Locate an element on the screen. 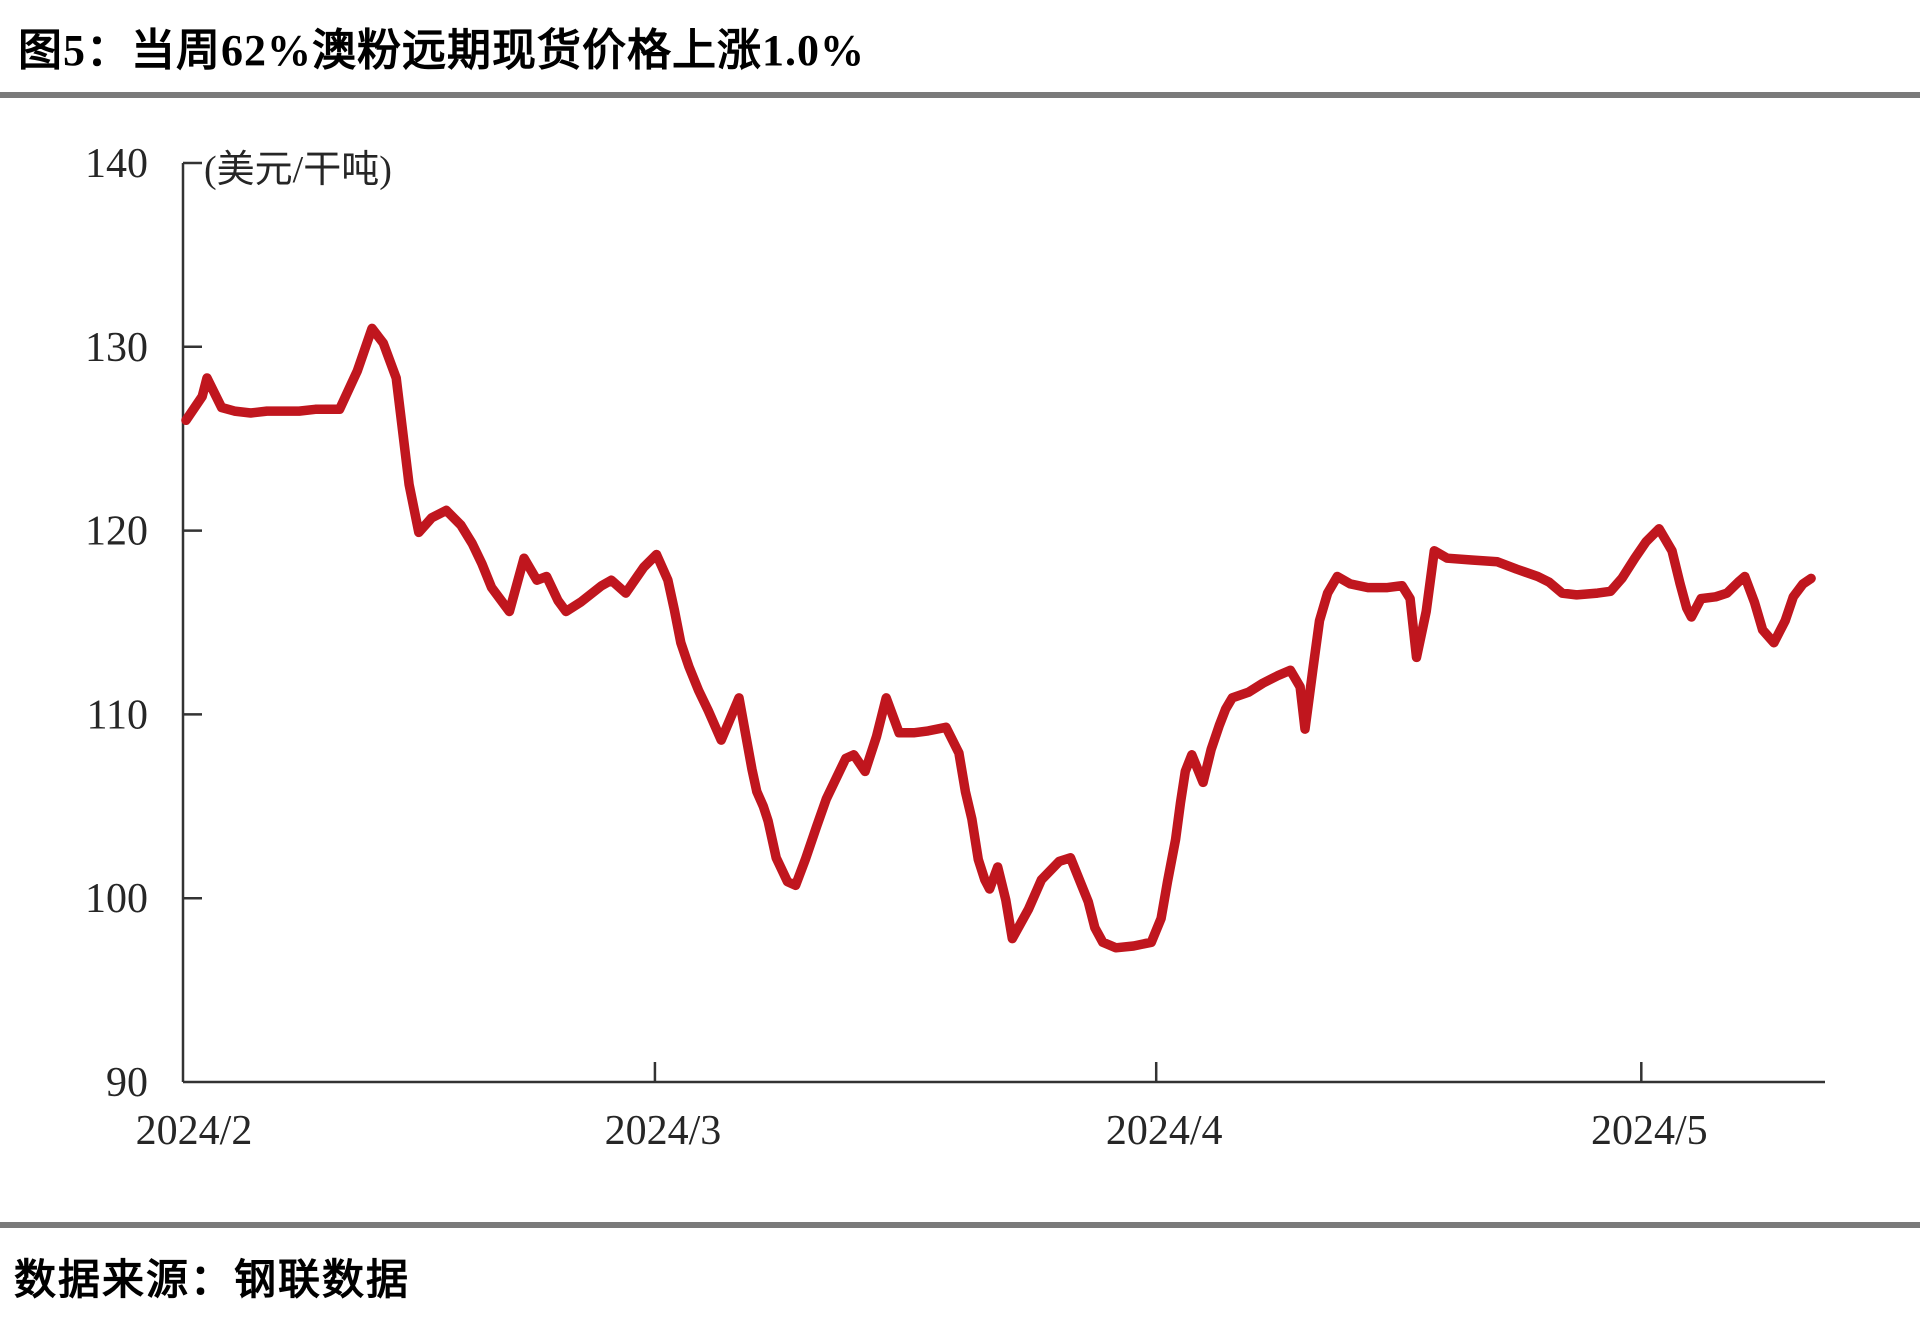  y-axis-tick-label: 100 is located at coordinates (116, 899).